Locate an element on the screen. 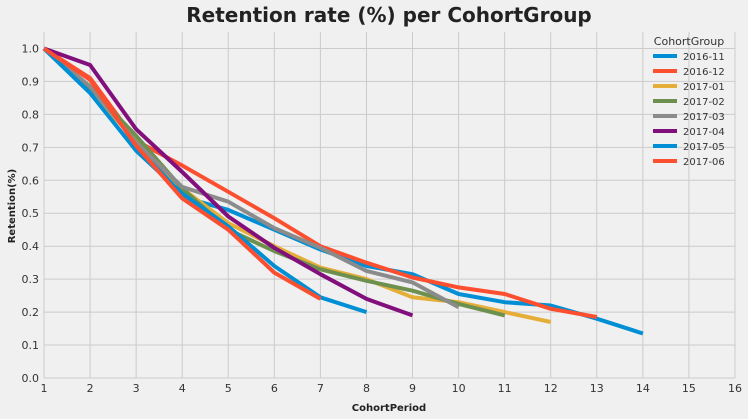 This screenshot has width=748, height=419. x-tick-label: 11 is located at coordinates (505, 388).